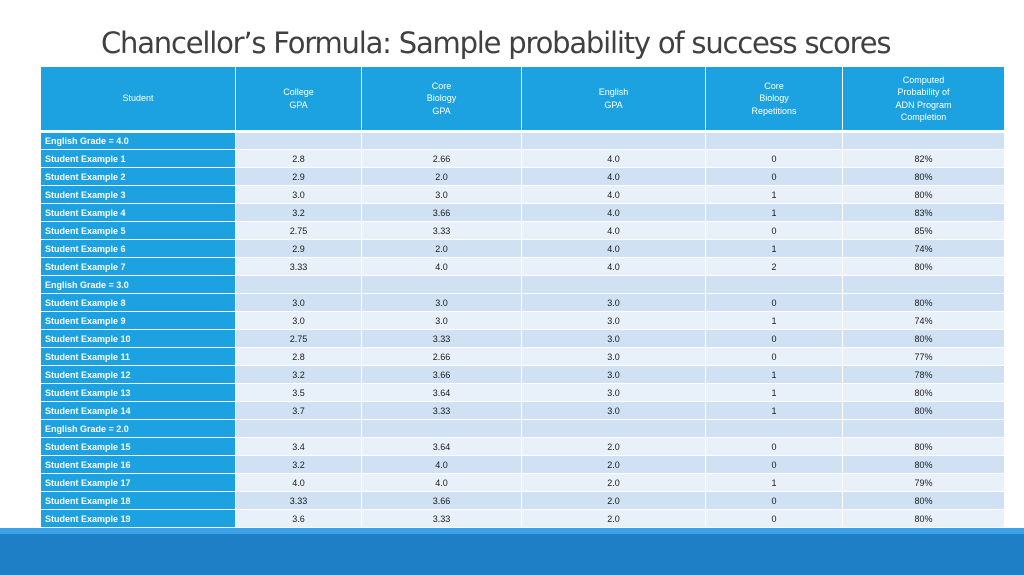  What do you see at coordinates (138, 248) in the screenshot?
I see `student-name-cell: Student Example 6` at bounding box center [138, 248].